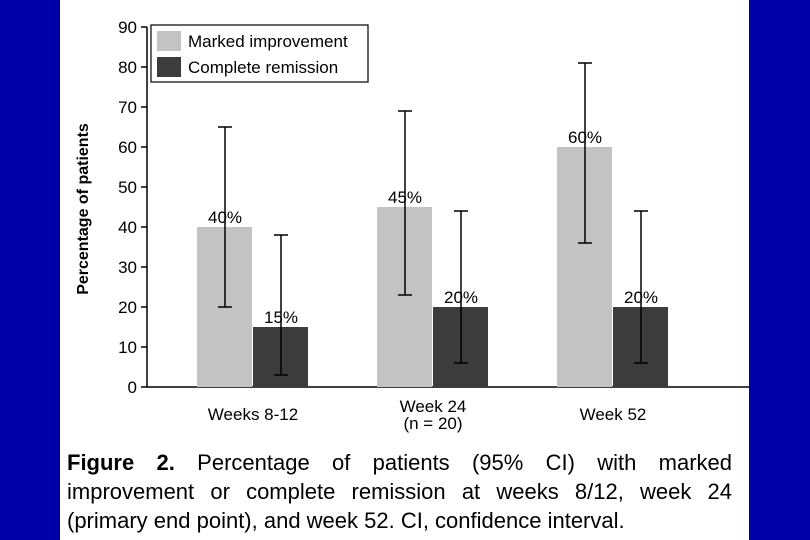 This screenshot has width=810, height=540. Describe the element at coordinates (281, 317) in the screenshot. I see `data-label: 15%` at that location.